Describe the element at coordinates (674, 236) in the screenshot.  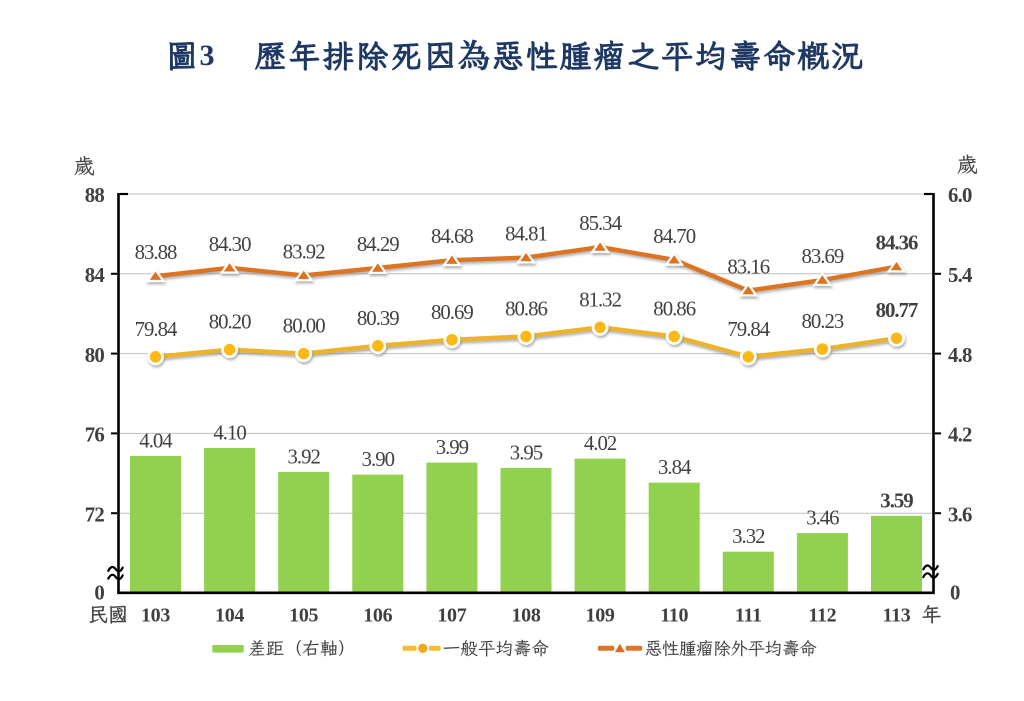
I see `svg-text: 84.70` at that location.